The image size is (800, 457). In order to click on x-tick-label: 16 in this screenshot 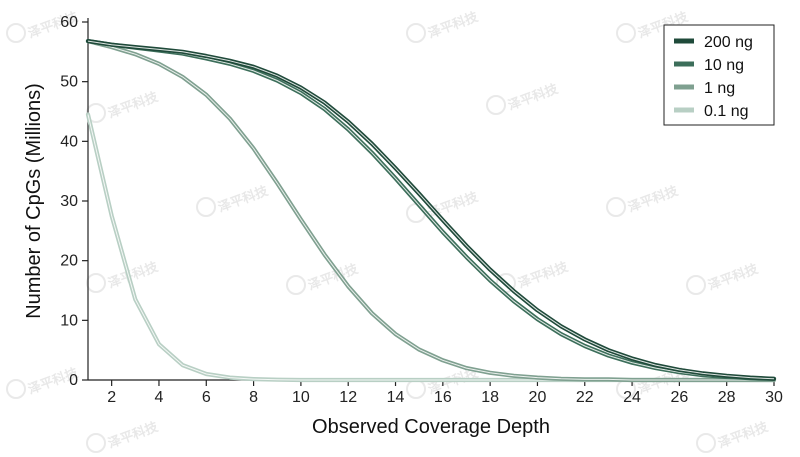, I will do `click(443, 397)`.